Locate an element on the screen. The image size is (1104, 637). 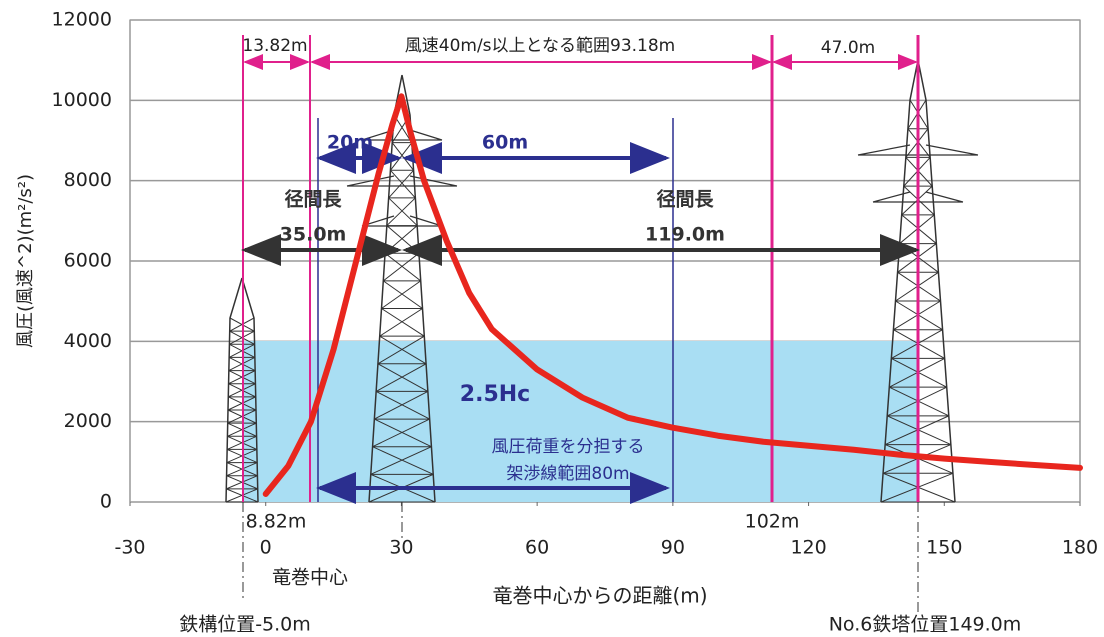
annotation: 2.5Hc is located at coordinates (495, 394).